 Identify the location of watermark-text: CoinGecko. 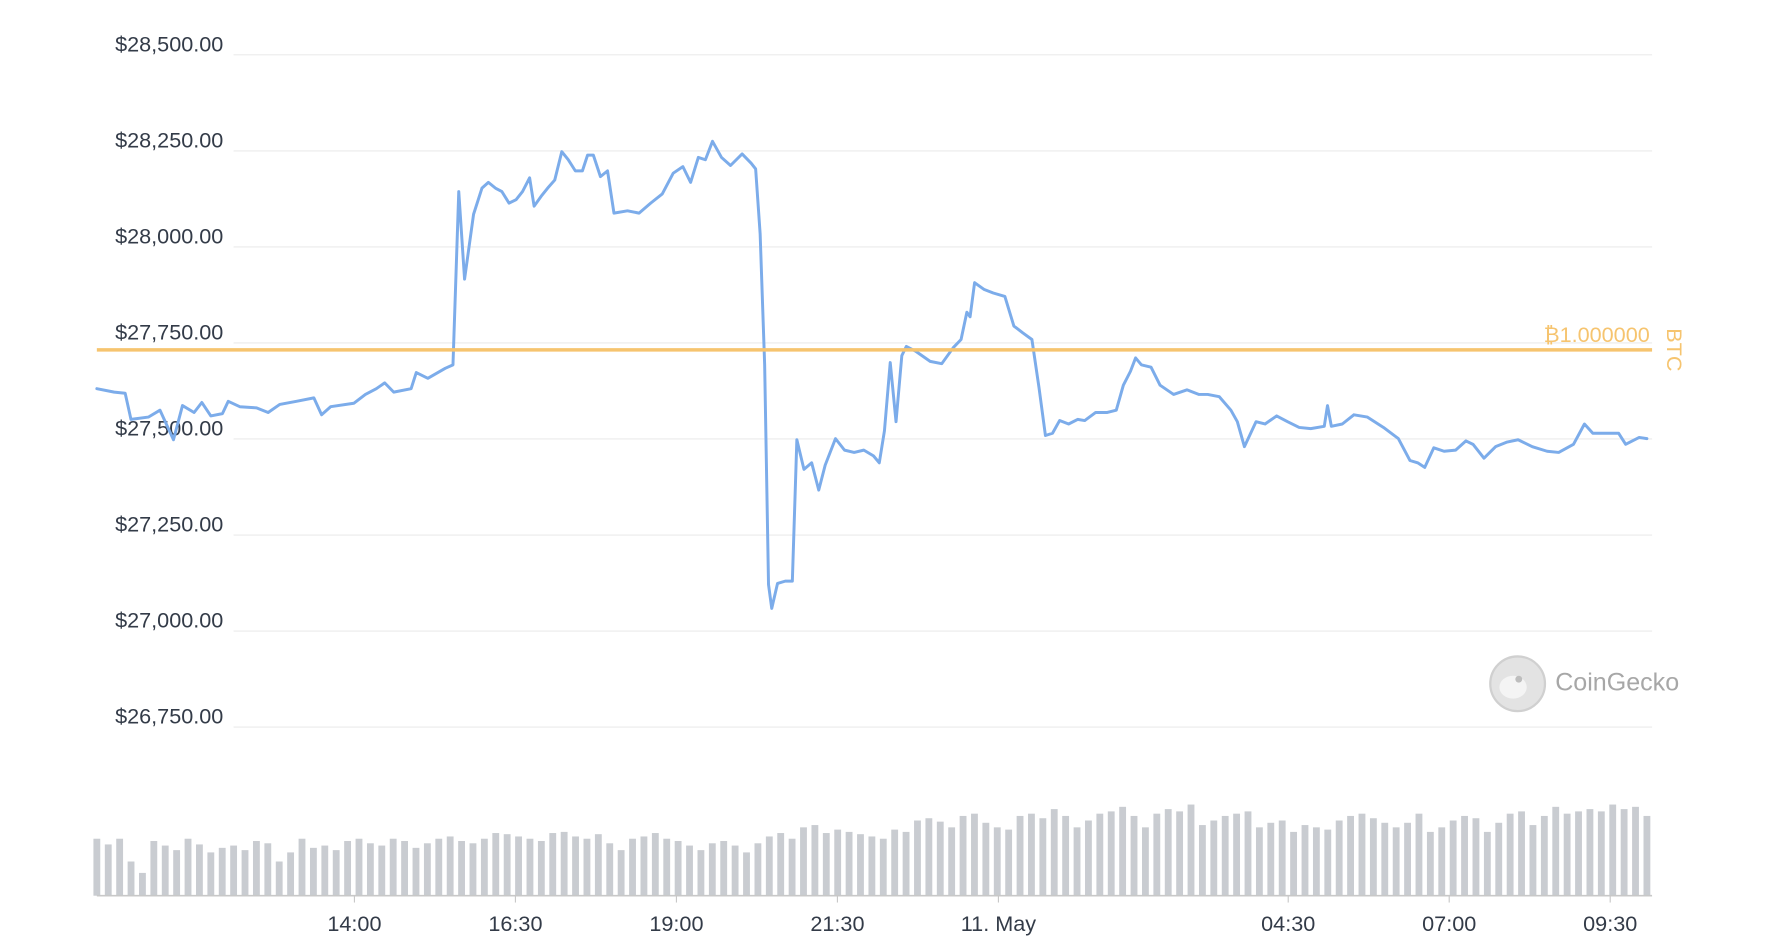
(1617, 682).